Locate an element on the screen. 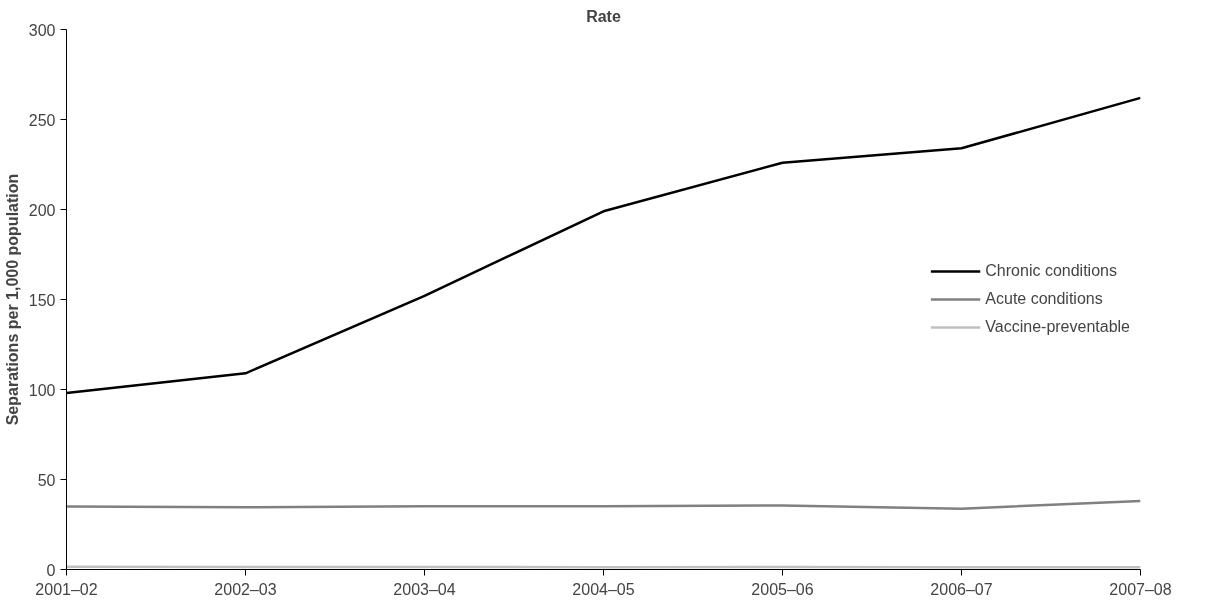 This screenshot has height=612, width=1212. y-tick-label: 200 is located at coordinates (42, 210).